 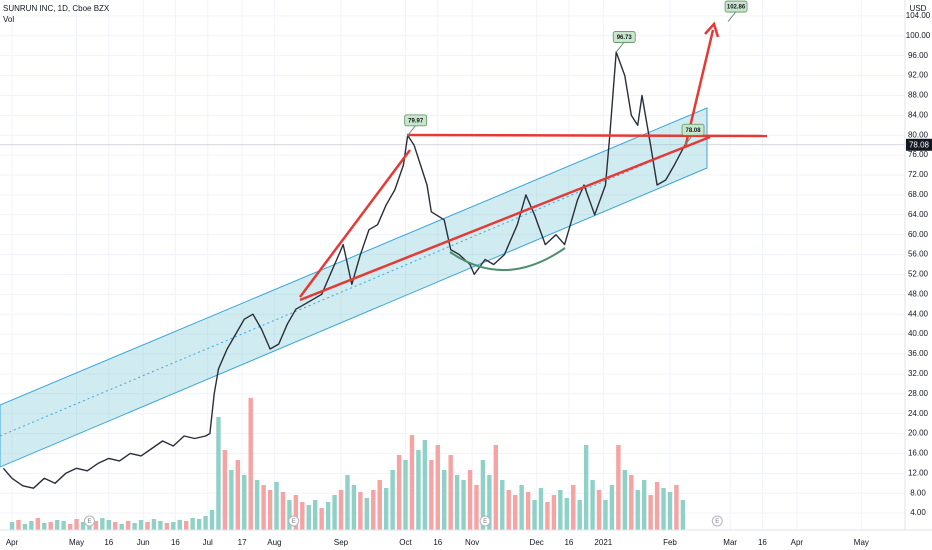 I want to click on earnings-label: E, so click(x=294, y=522).